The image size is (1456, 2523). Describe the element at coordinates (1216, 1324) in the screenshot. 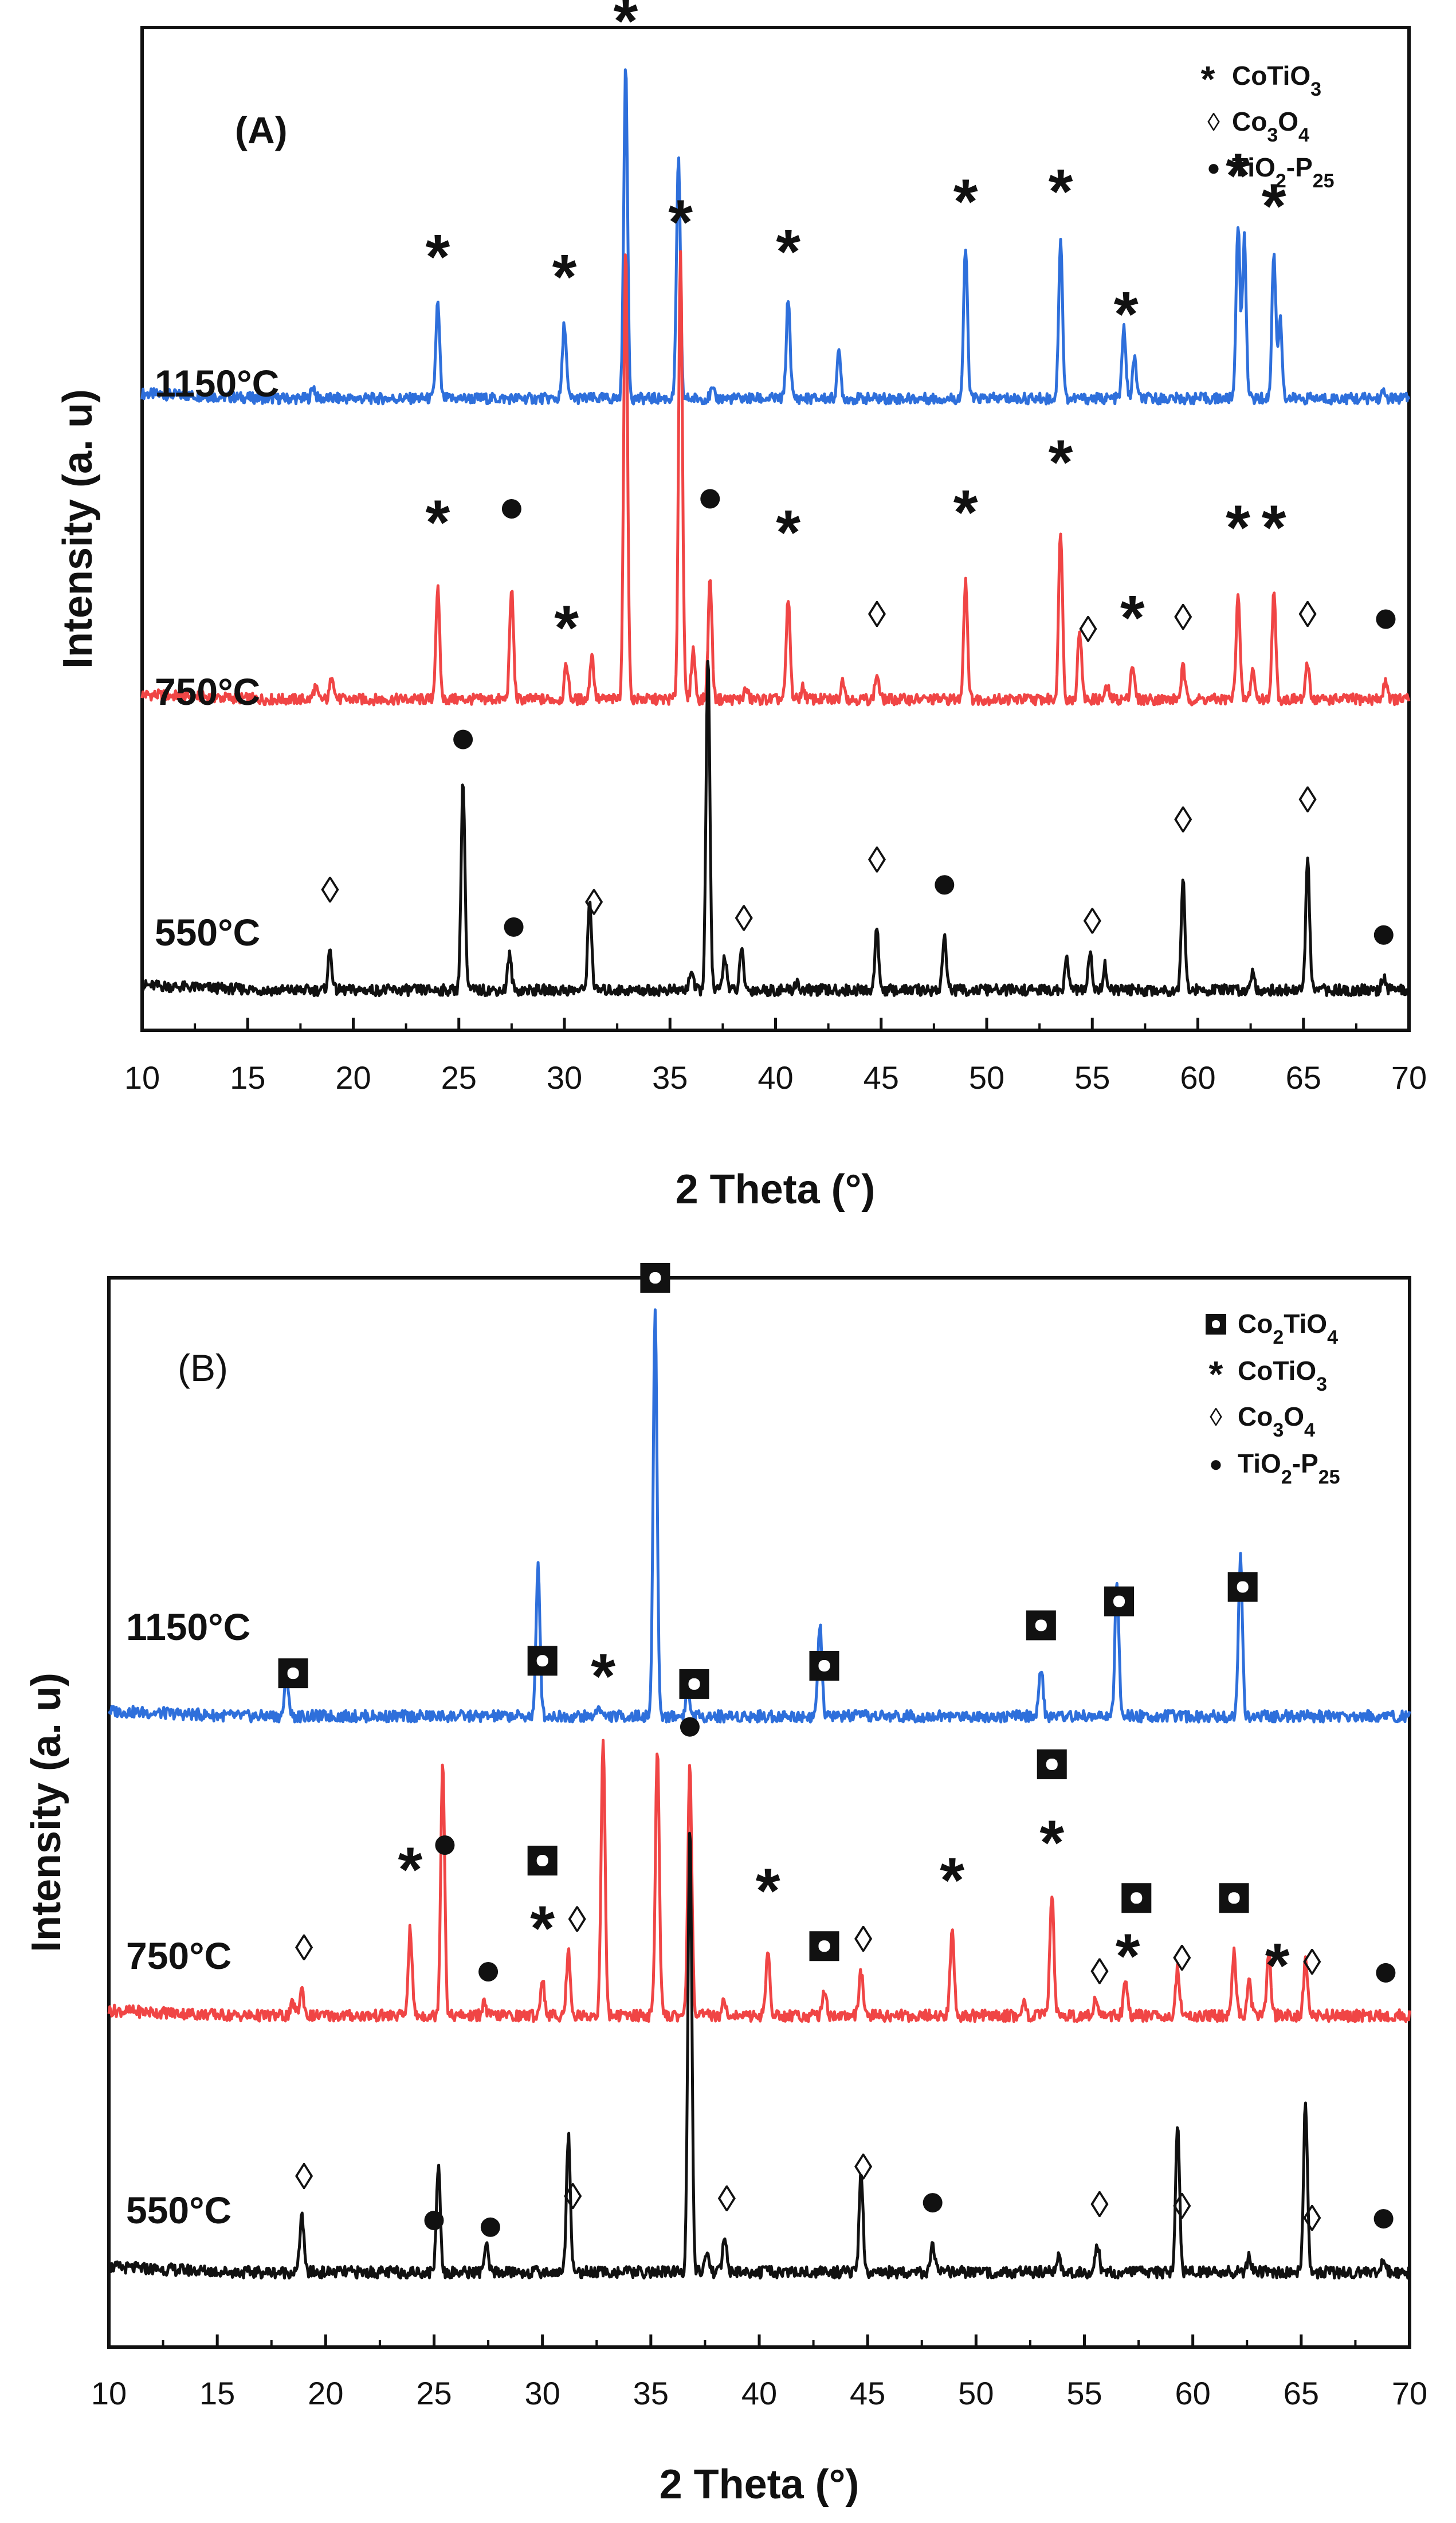

I see `legend-marker-co2tio4` at that location.